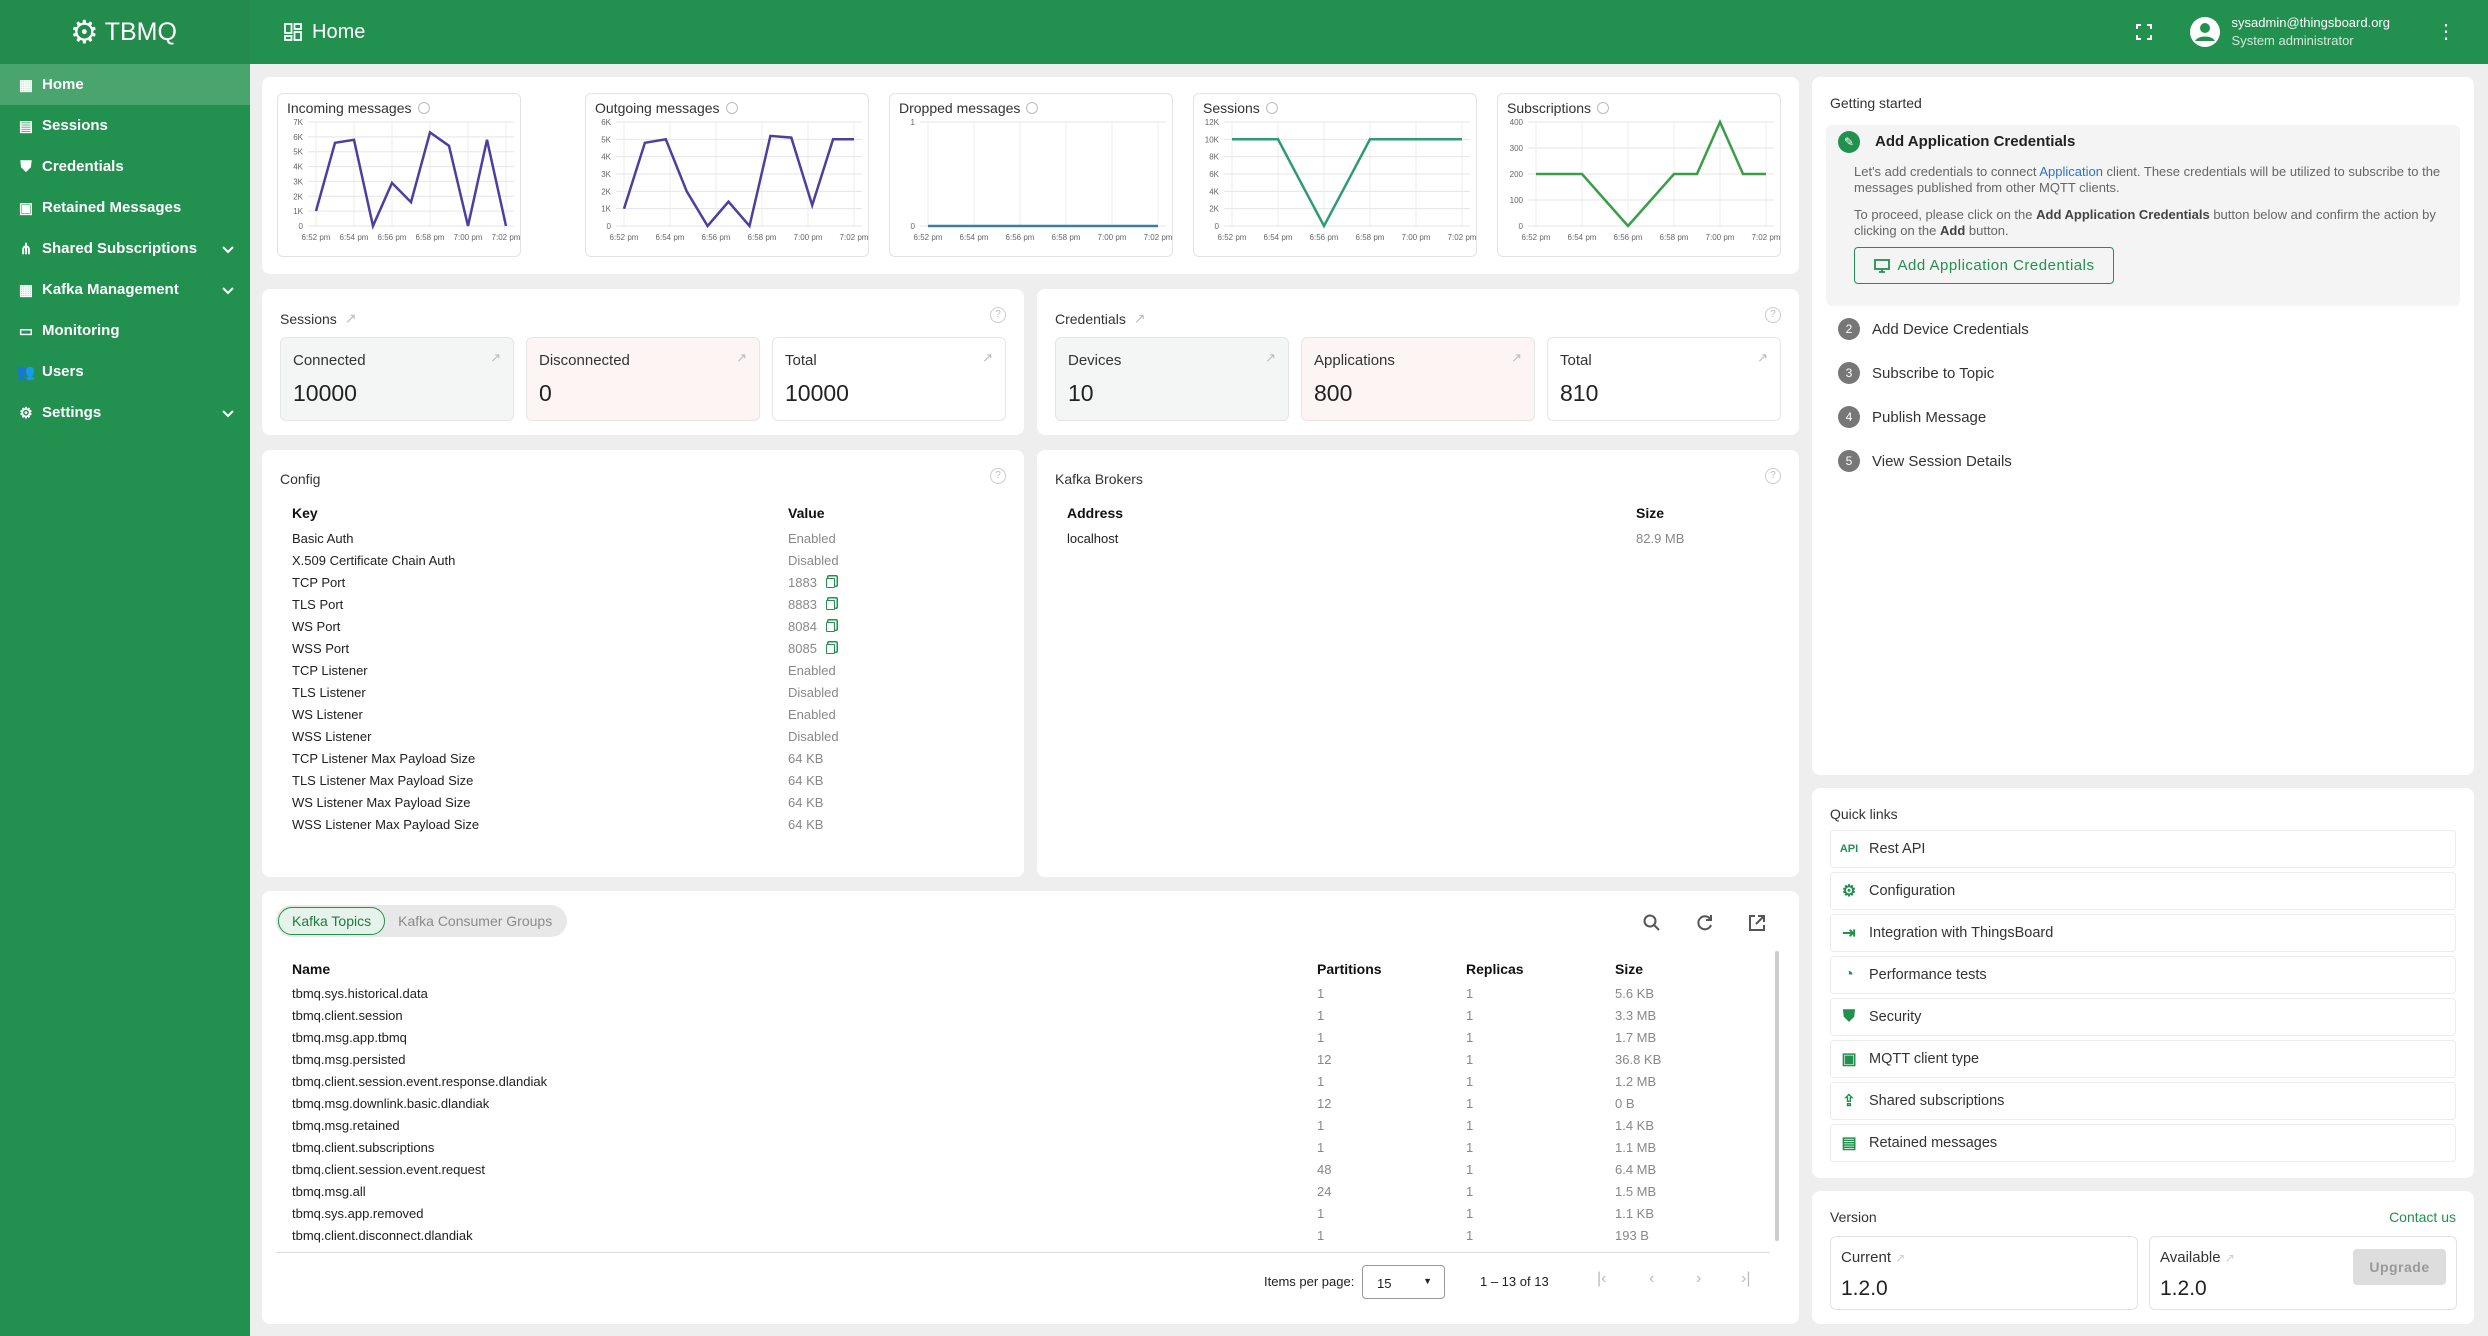 The width and height of the screenshot is (2488, 1336). I want to click on y-tick-label: 2K, so click(298, 196).